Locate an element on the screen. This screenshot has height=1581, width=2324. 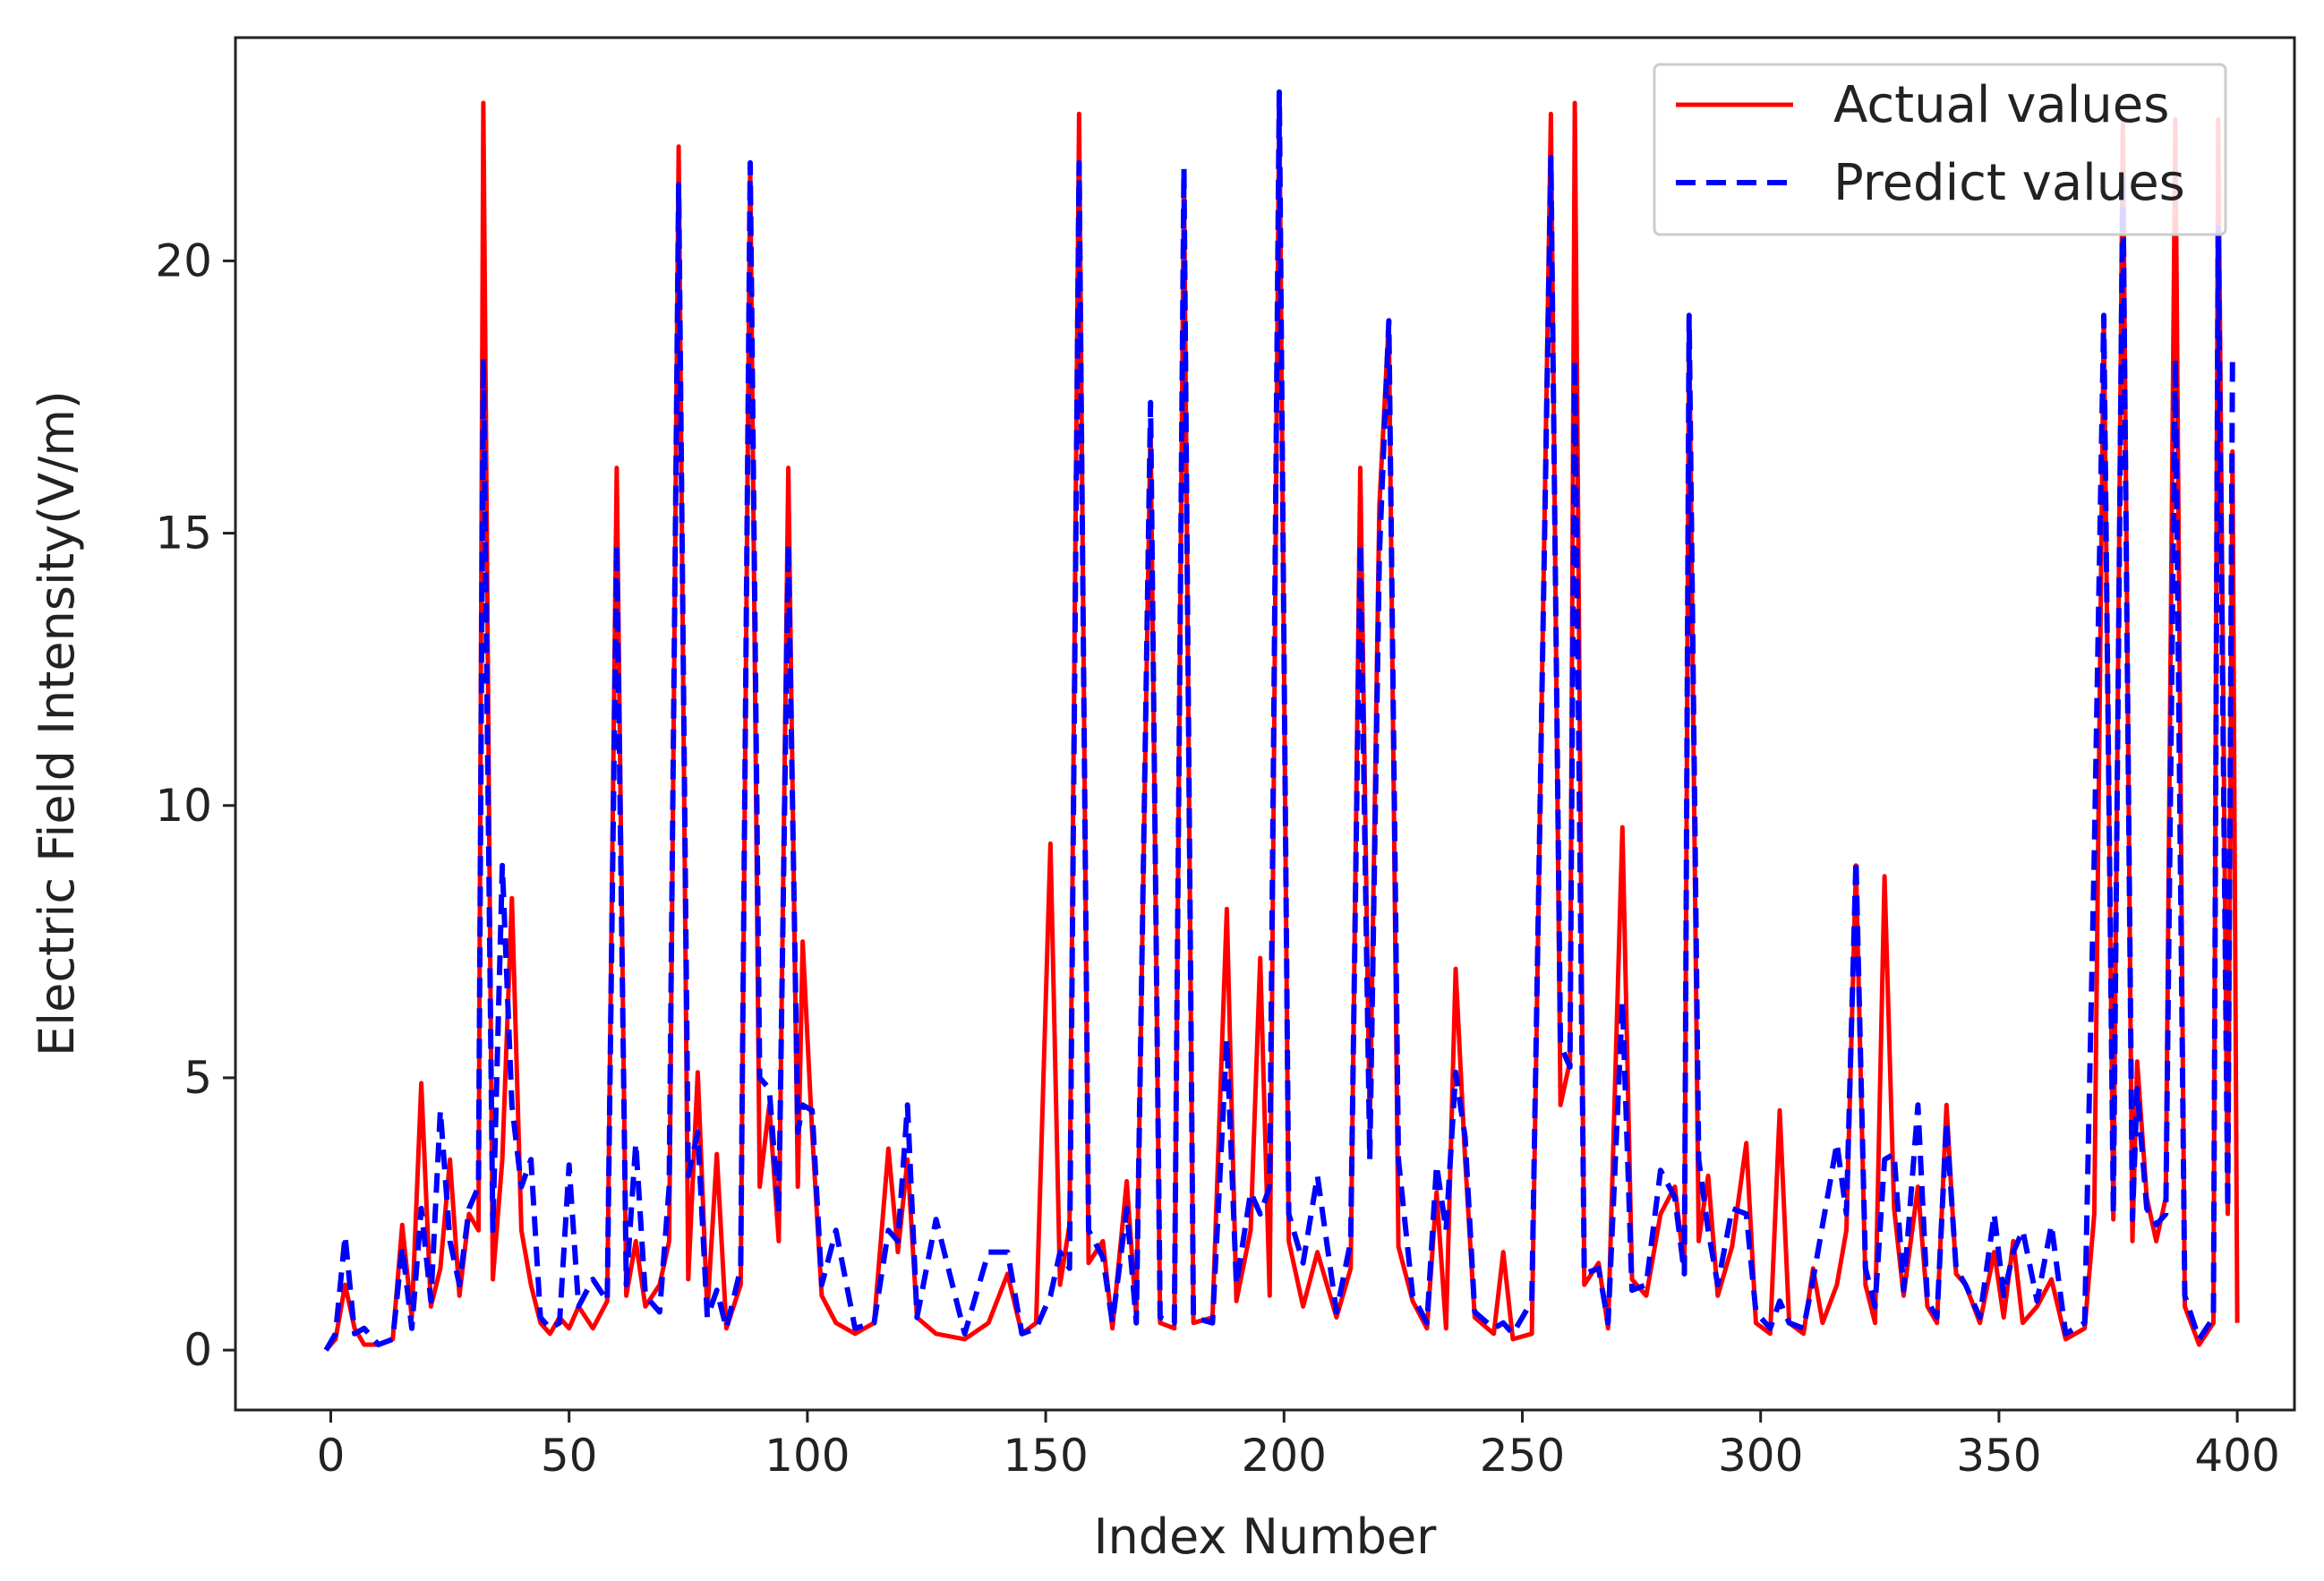
y-tick-label: 20 is located at coordinates (183, 260).